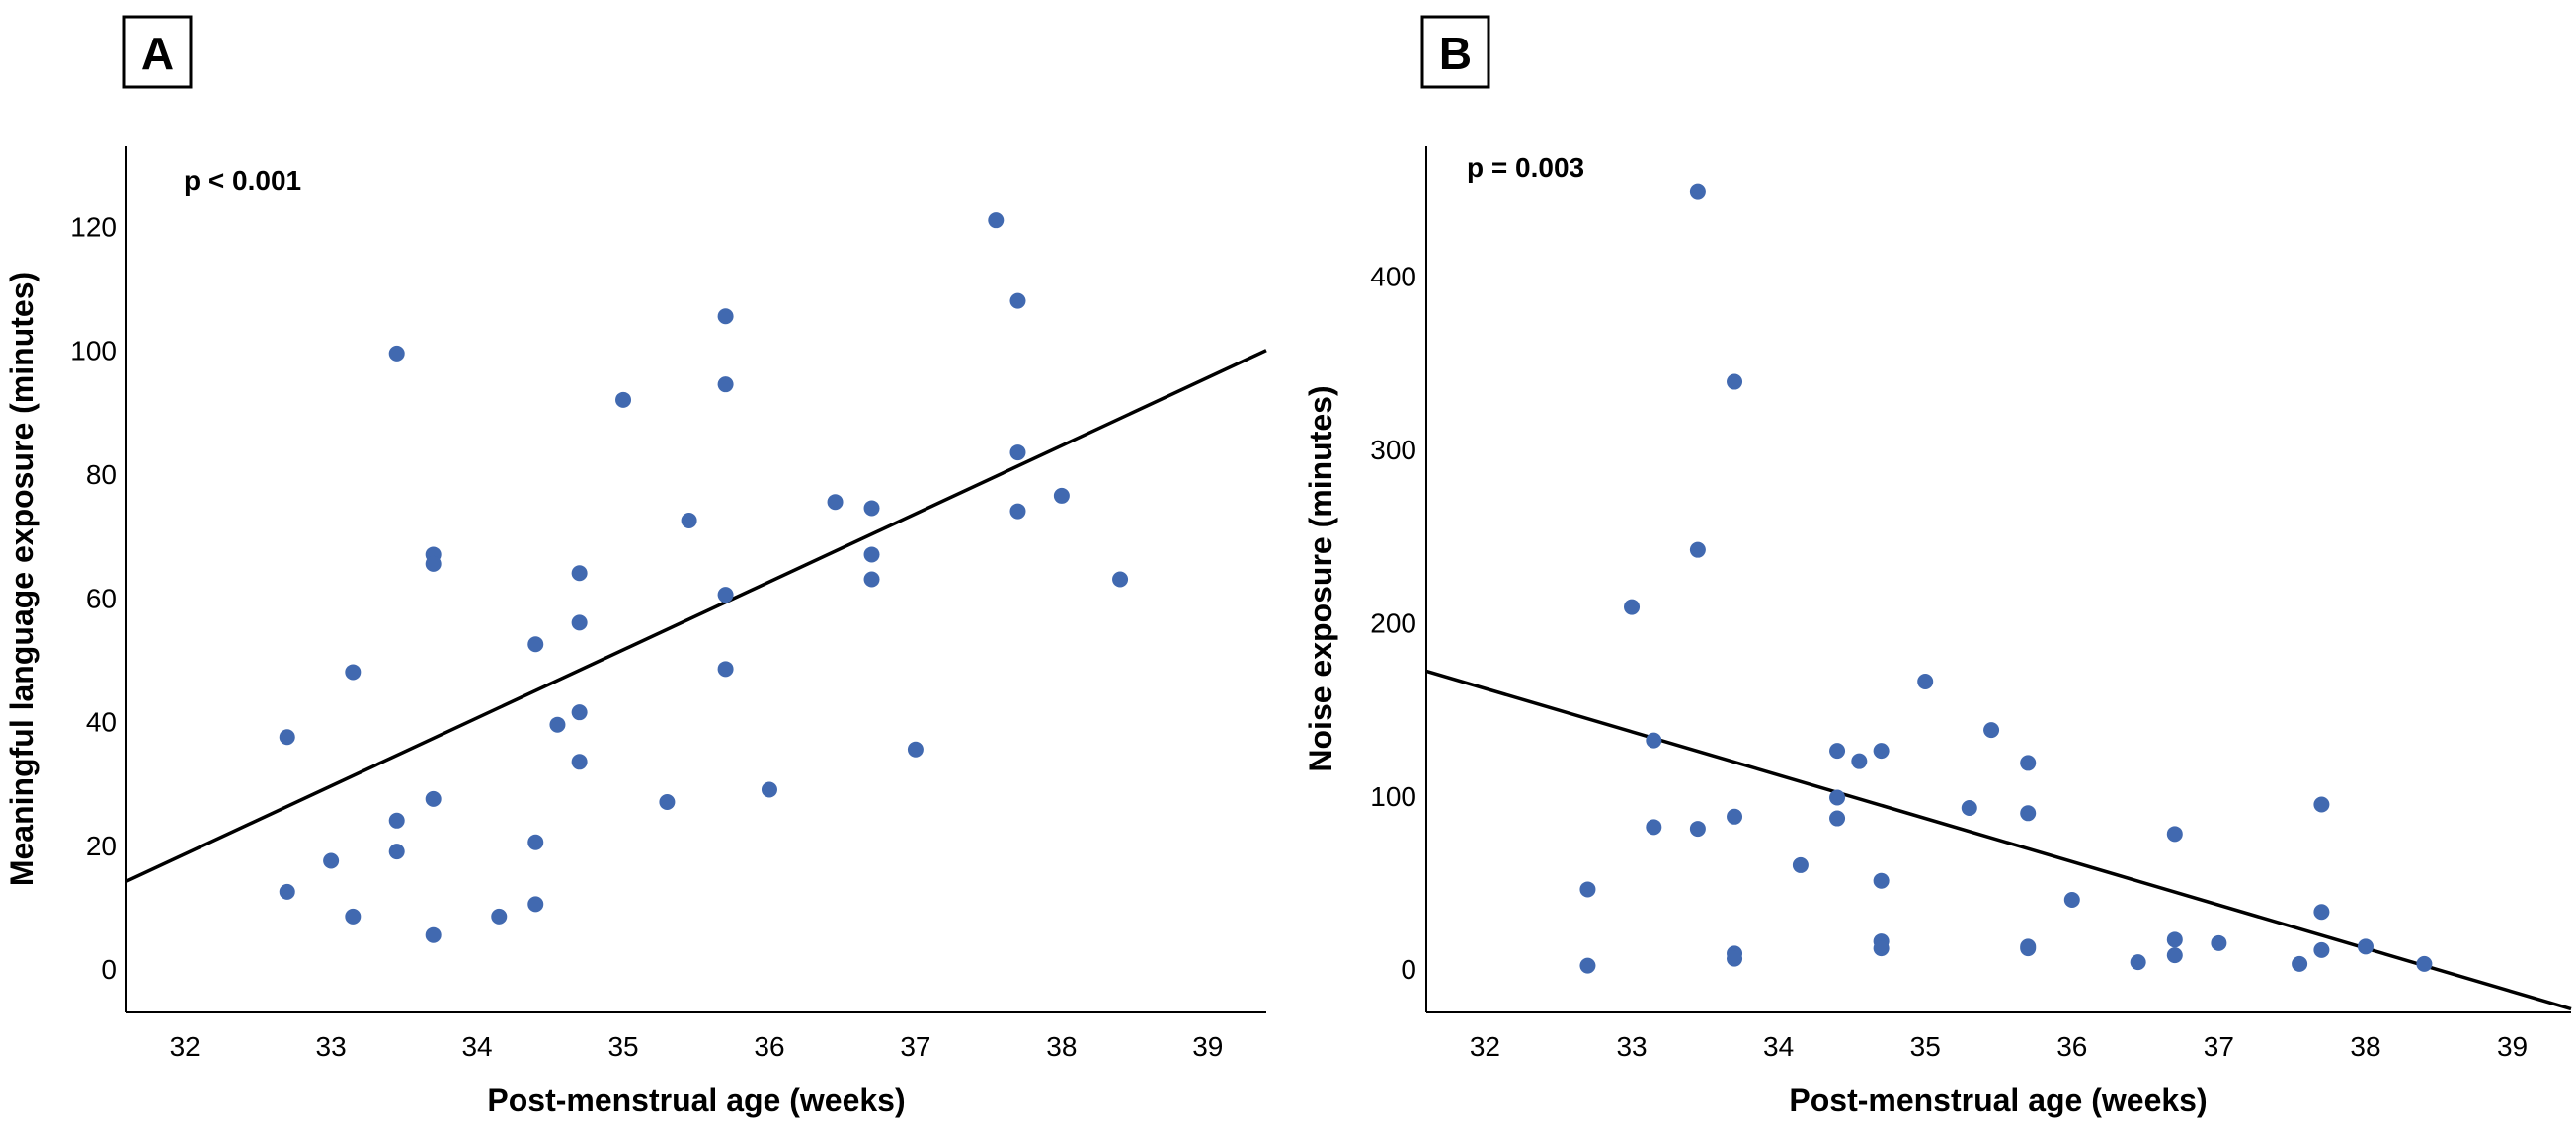  I want to click on panel-a-x-tick-label: 36, so click(769, 1046).